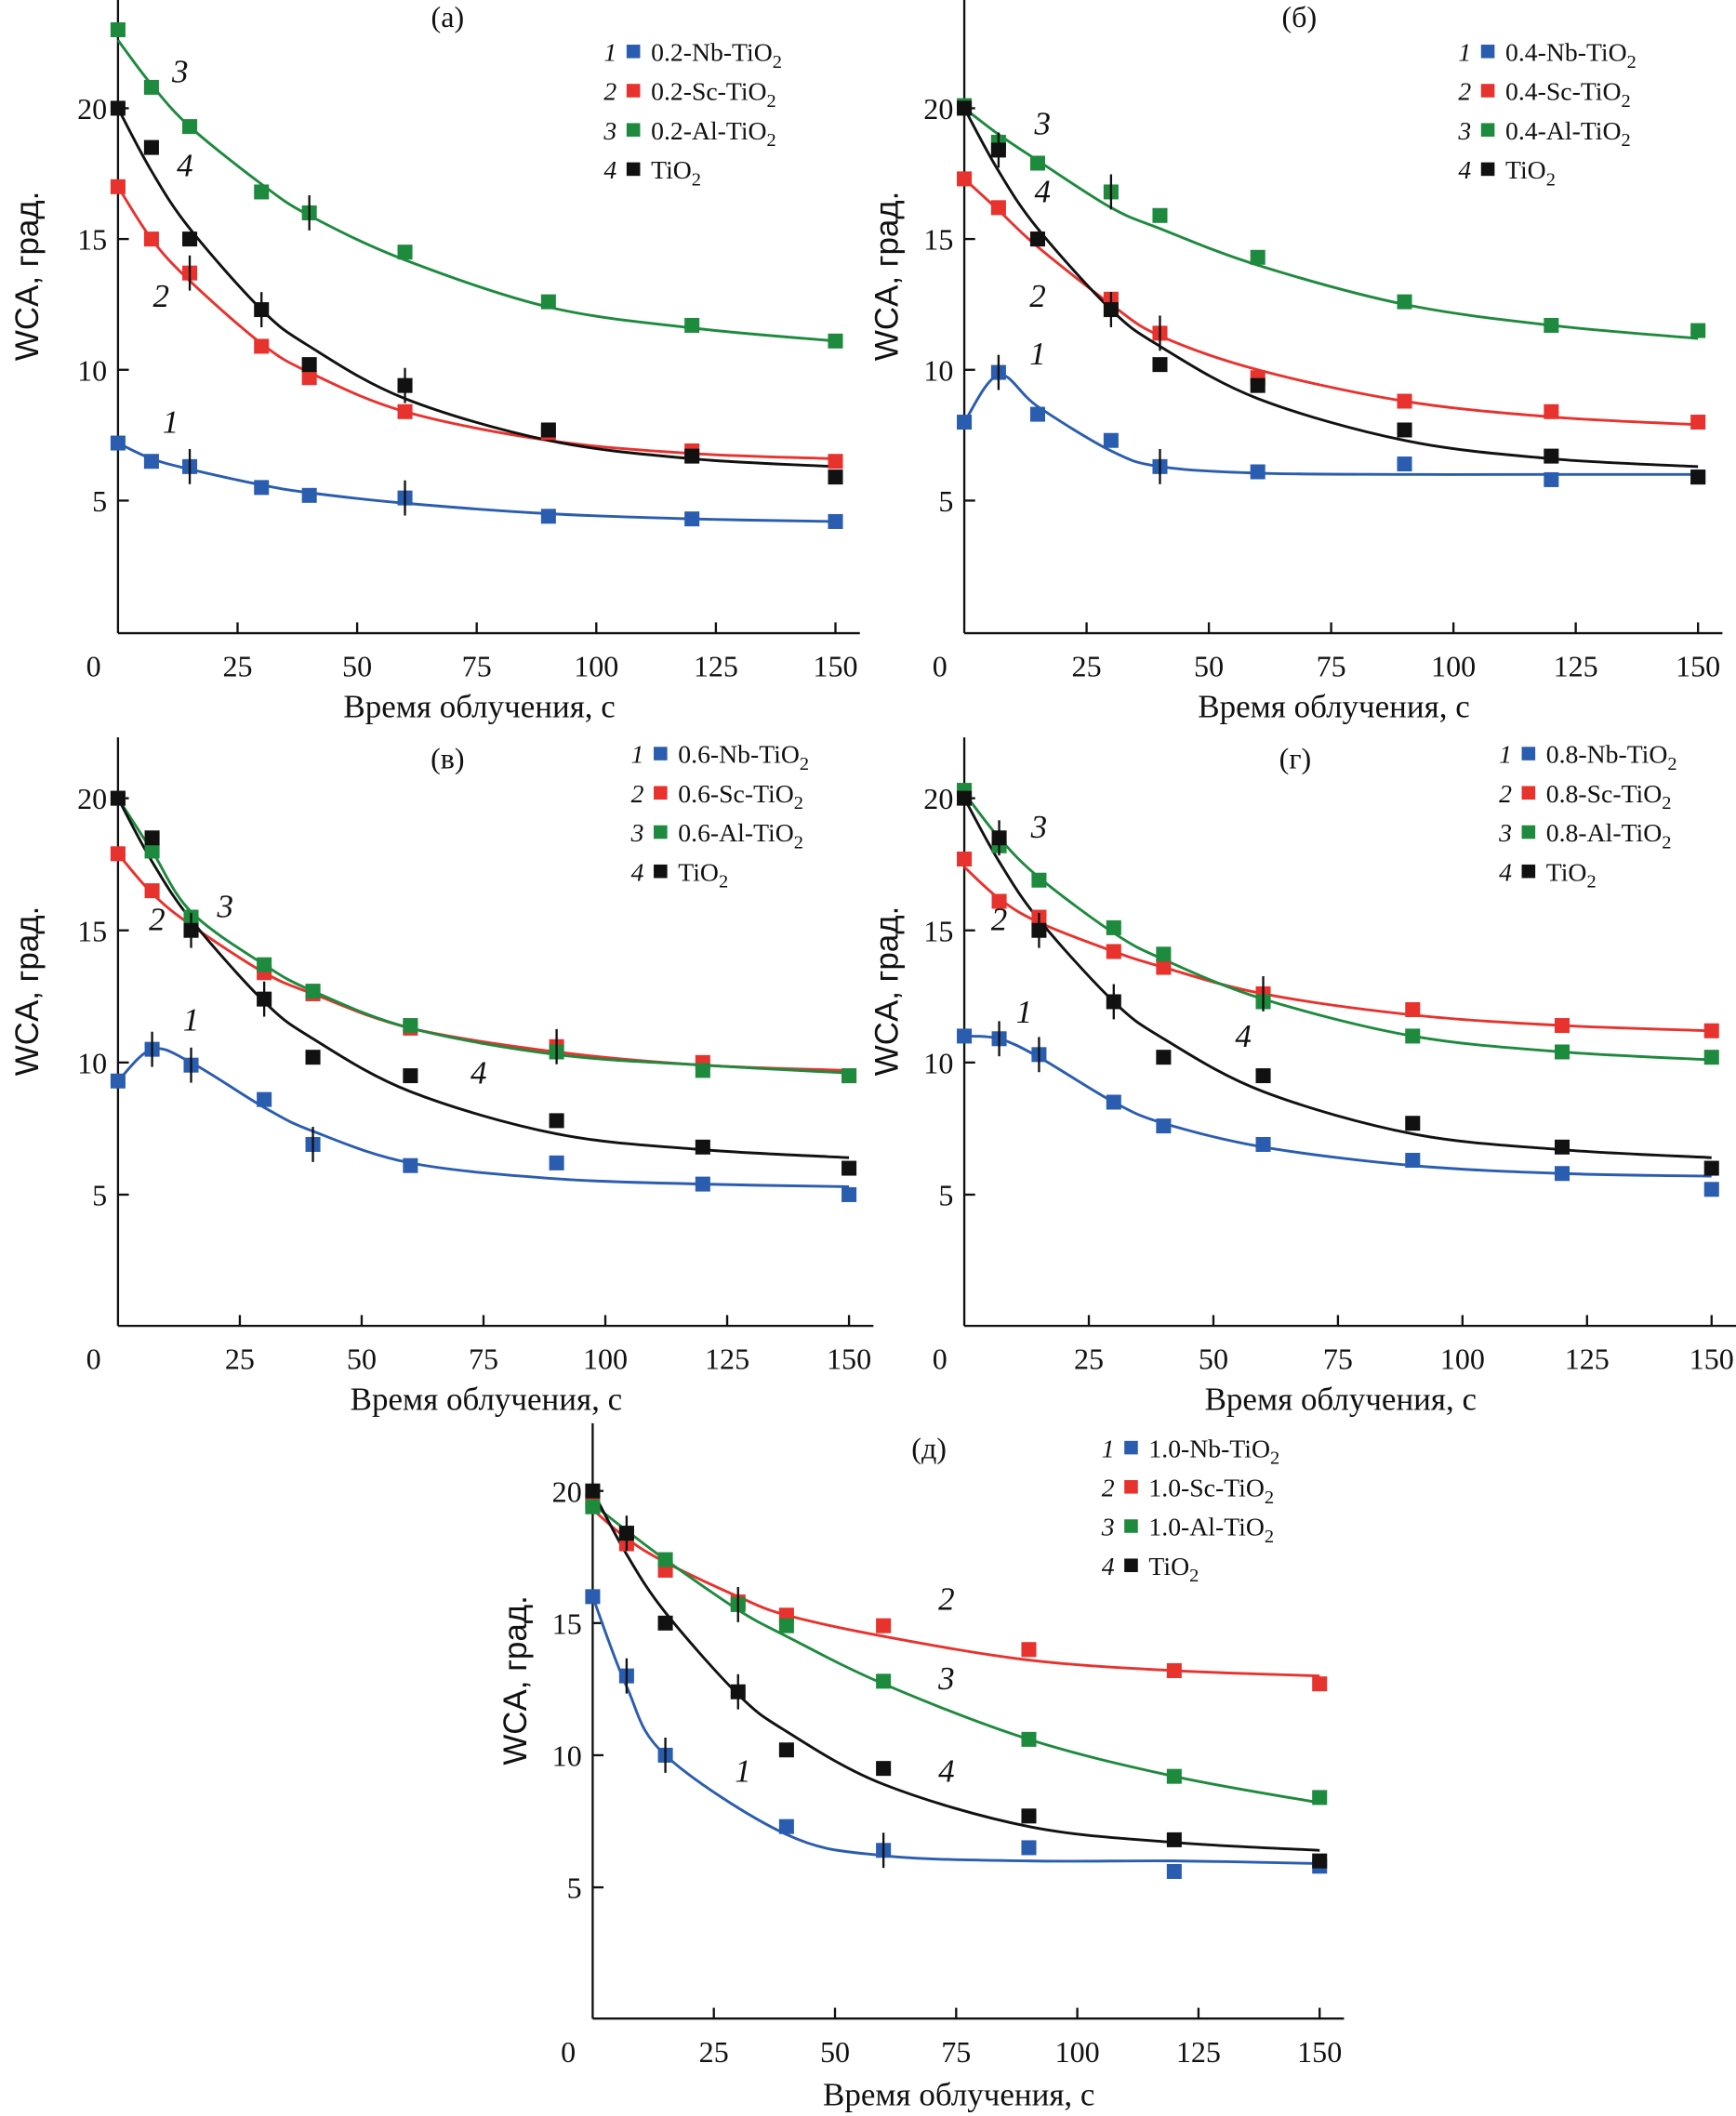 This screenshot has width=1736, height=2116. What do you see at coordinates (1609, 835) in the screenshot?
I see `legend-entry-3: 0.8-Al-TiO2` at bounding box center [1609, 835].